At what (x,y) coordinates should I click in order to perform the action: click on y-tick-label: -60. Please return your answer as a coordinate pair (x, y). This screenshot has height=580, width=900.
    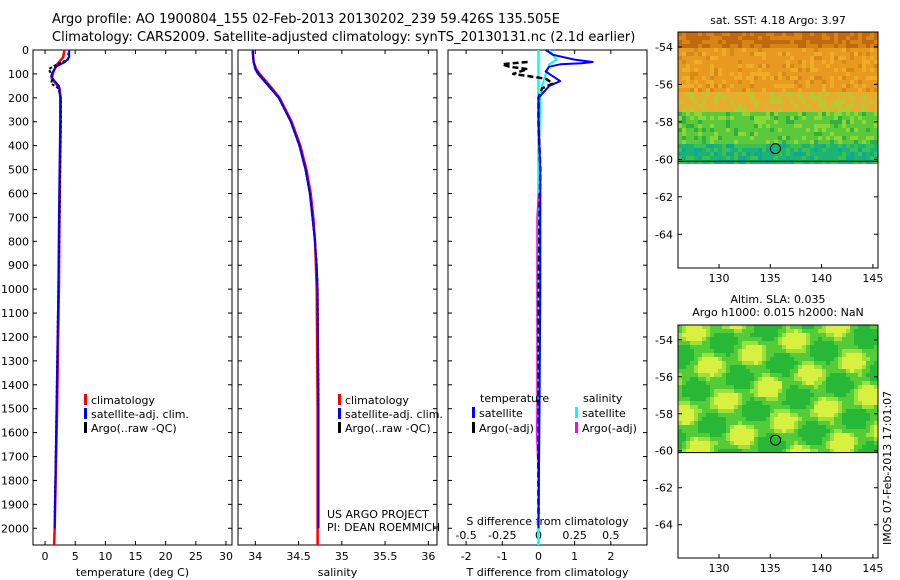
    Looking at the image, I should click on (664, 159).